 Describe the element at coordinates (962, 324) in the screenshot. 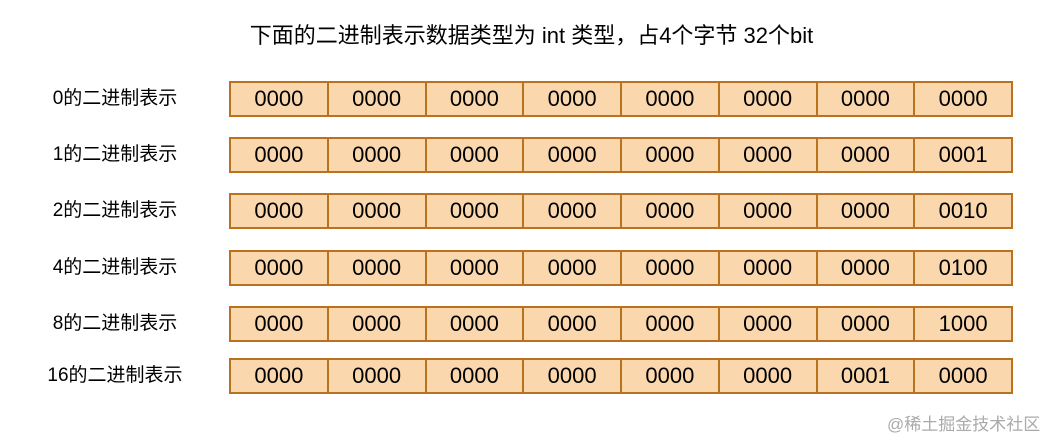

I see `nibble-cell: 1000` at that location.